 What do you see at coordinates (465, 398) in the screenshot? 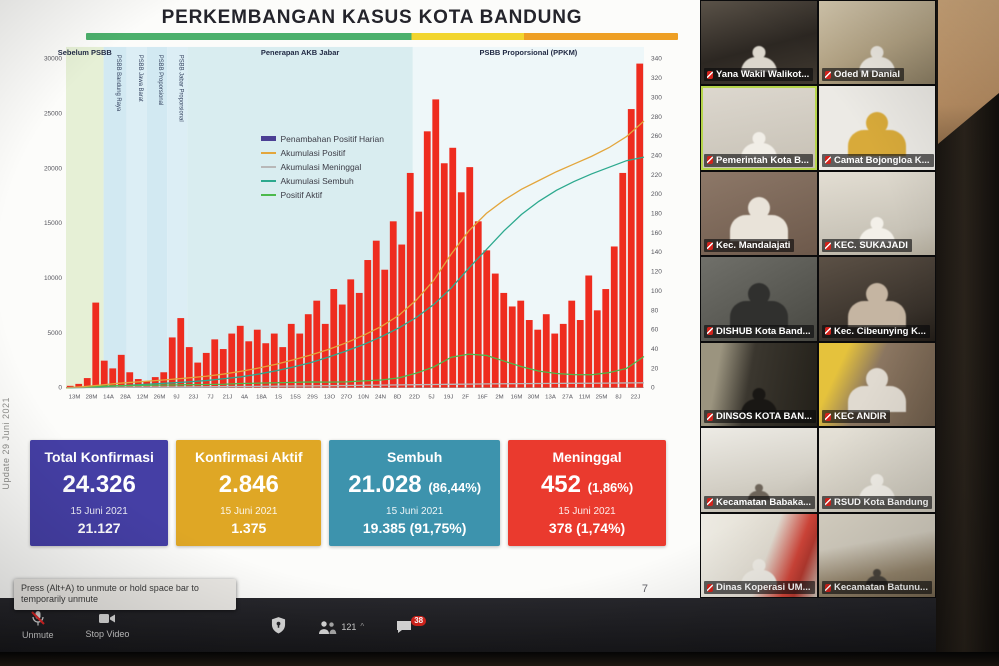
I see `x-axis-tick: 2F` at bounding box center [465, 398].